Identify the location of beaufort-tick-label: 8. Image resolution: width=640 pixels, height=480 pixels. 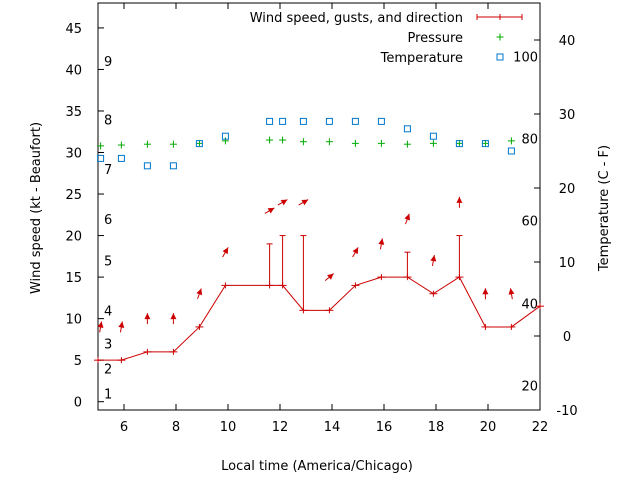
(108, 120).